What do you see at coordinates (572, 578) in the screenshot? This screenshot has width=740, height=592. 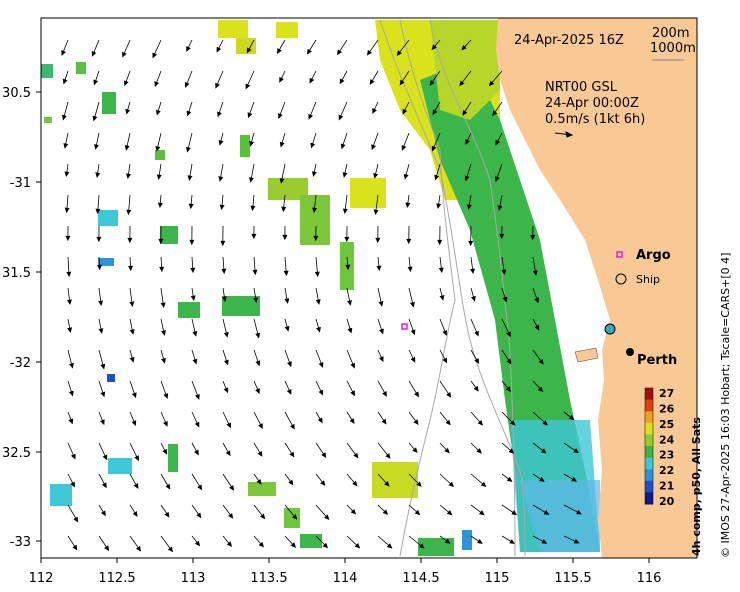 I see `x-tick-label: 115.5` at bounding box center [572, 578].